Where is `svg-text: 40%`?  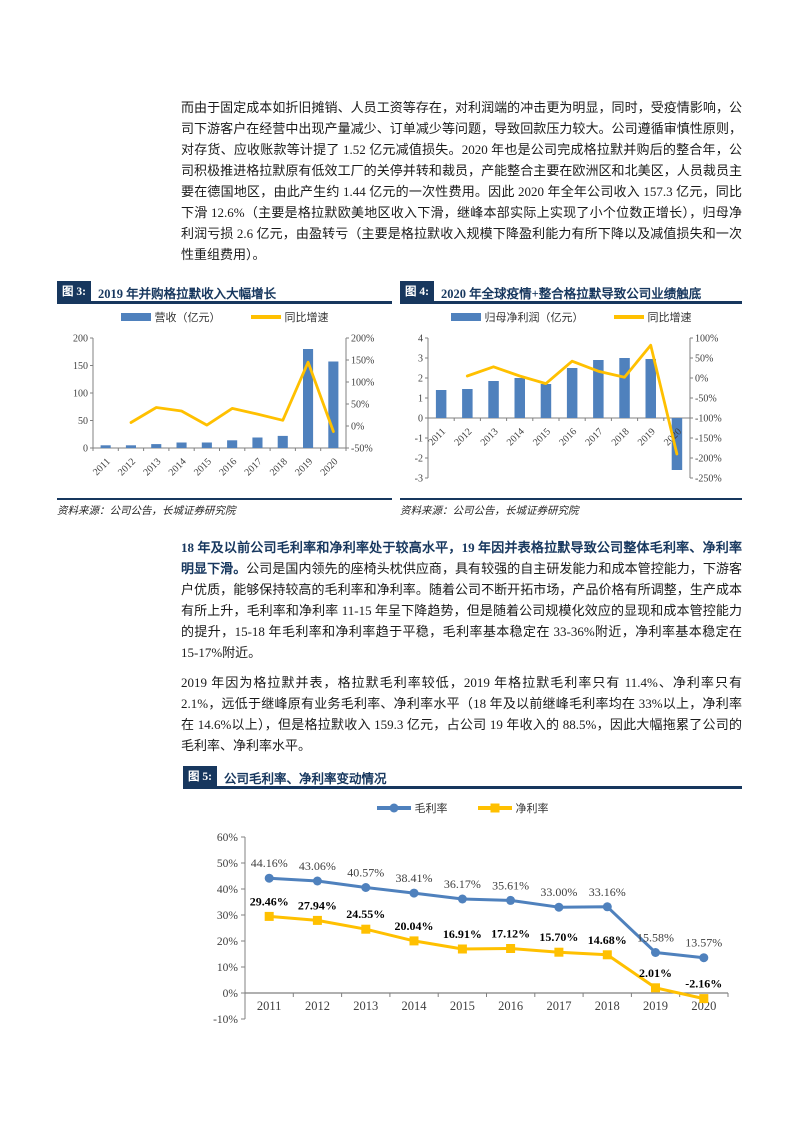
svg-text: 40% is located at coordinates (228, 890).